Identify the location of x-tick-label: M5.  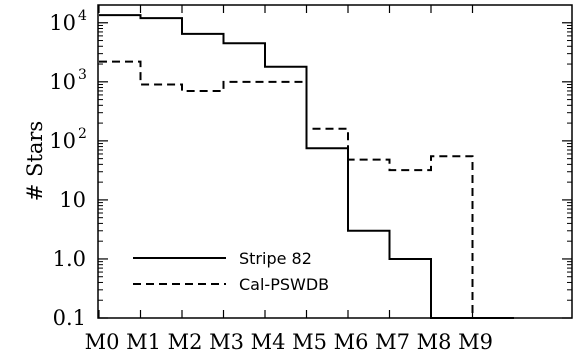
(309, 342).